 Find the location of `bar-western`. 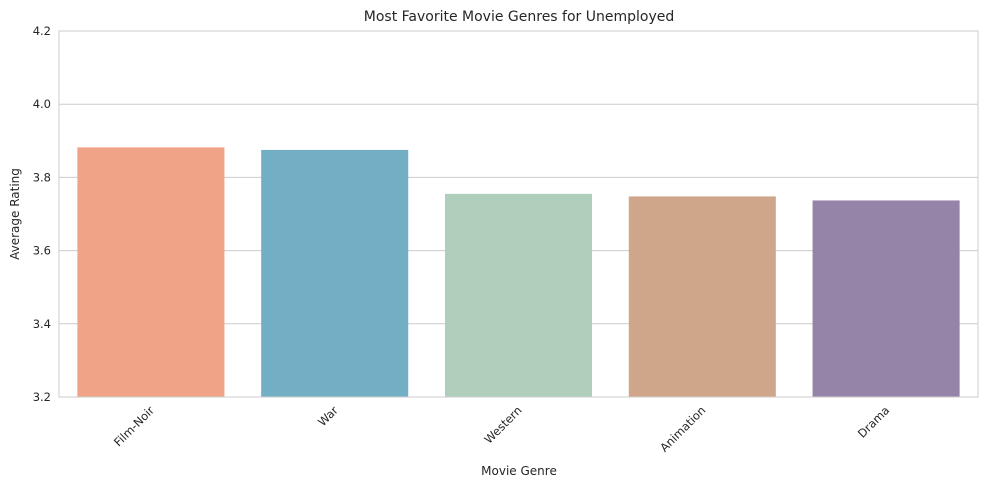

bar-western is located at coordinates (518, 295).